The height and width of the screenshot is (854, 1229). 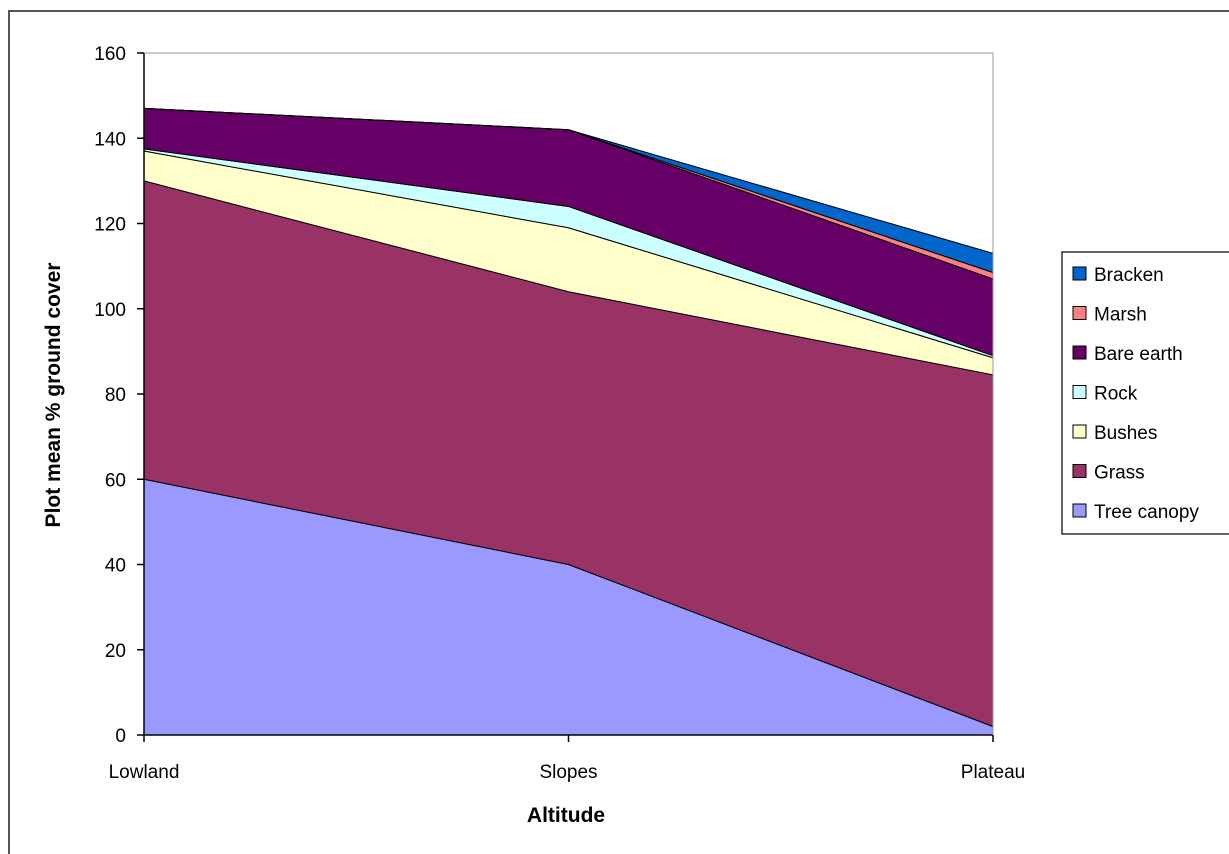 I want to click on y-tick-label: 100, so click(x=110, y=310).